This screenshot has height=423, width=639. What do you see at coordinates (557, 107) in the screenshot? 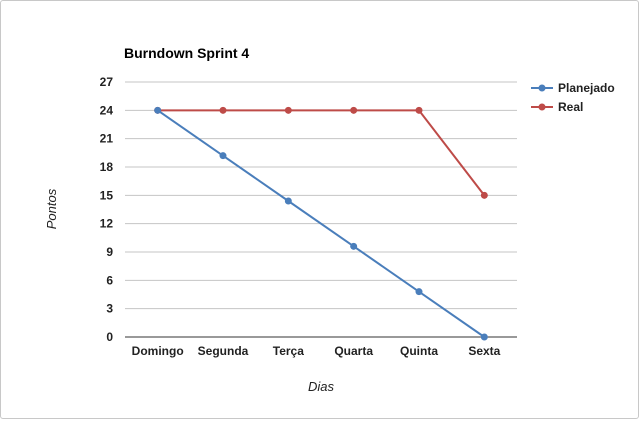
I see `legend-item-real: Real` at bounding box center [557, 107].